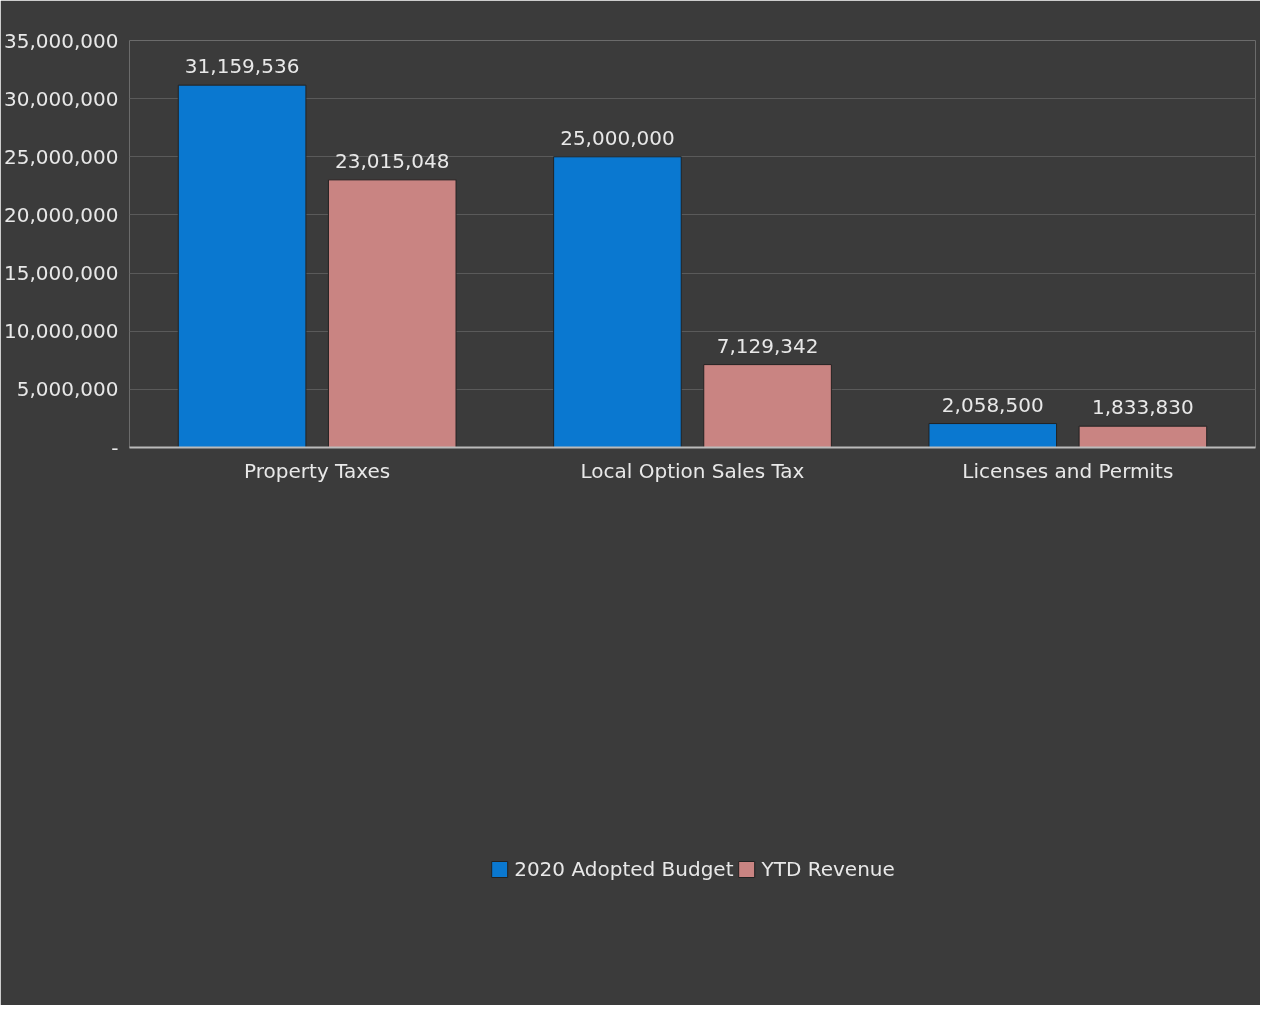  I want to click on data-label: 25,000,000, so click(617, 137).